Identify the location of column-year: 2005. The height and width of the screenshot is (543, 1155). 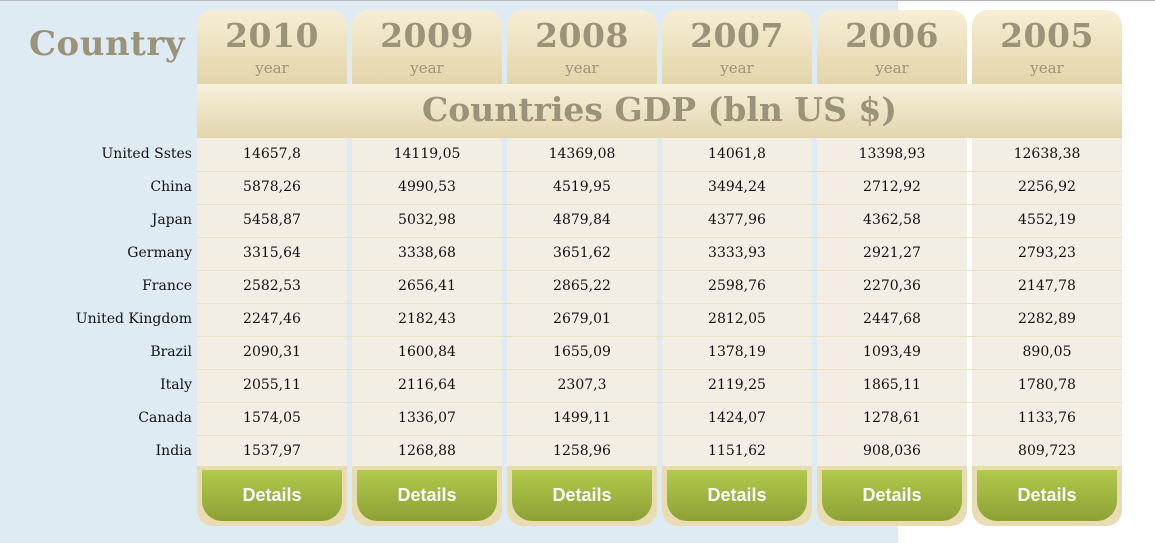
(1047, 35).